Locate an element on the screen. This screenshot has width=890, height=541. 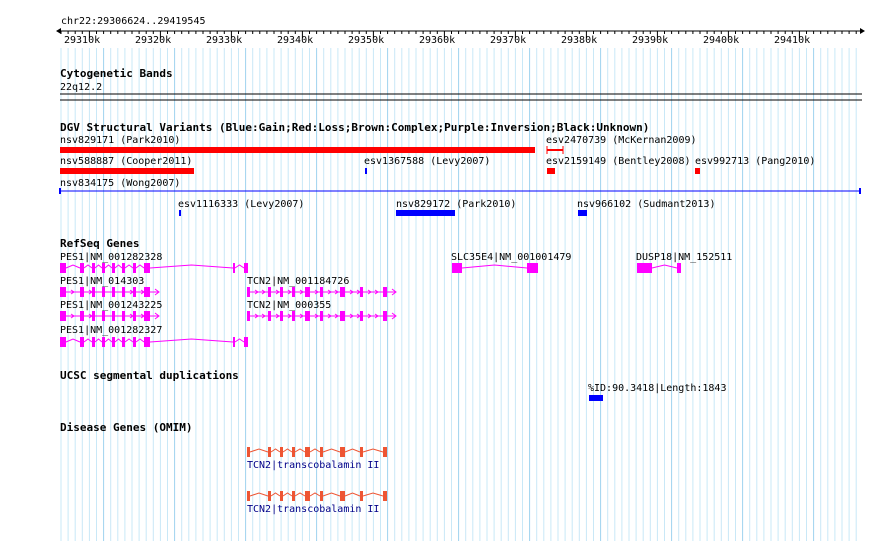
ruler-tick-label: 29390k is located at coordinates (650, 40).